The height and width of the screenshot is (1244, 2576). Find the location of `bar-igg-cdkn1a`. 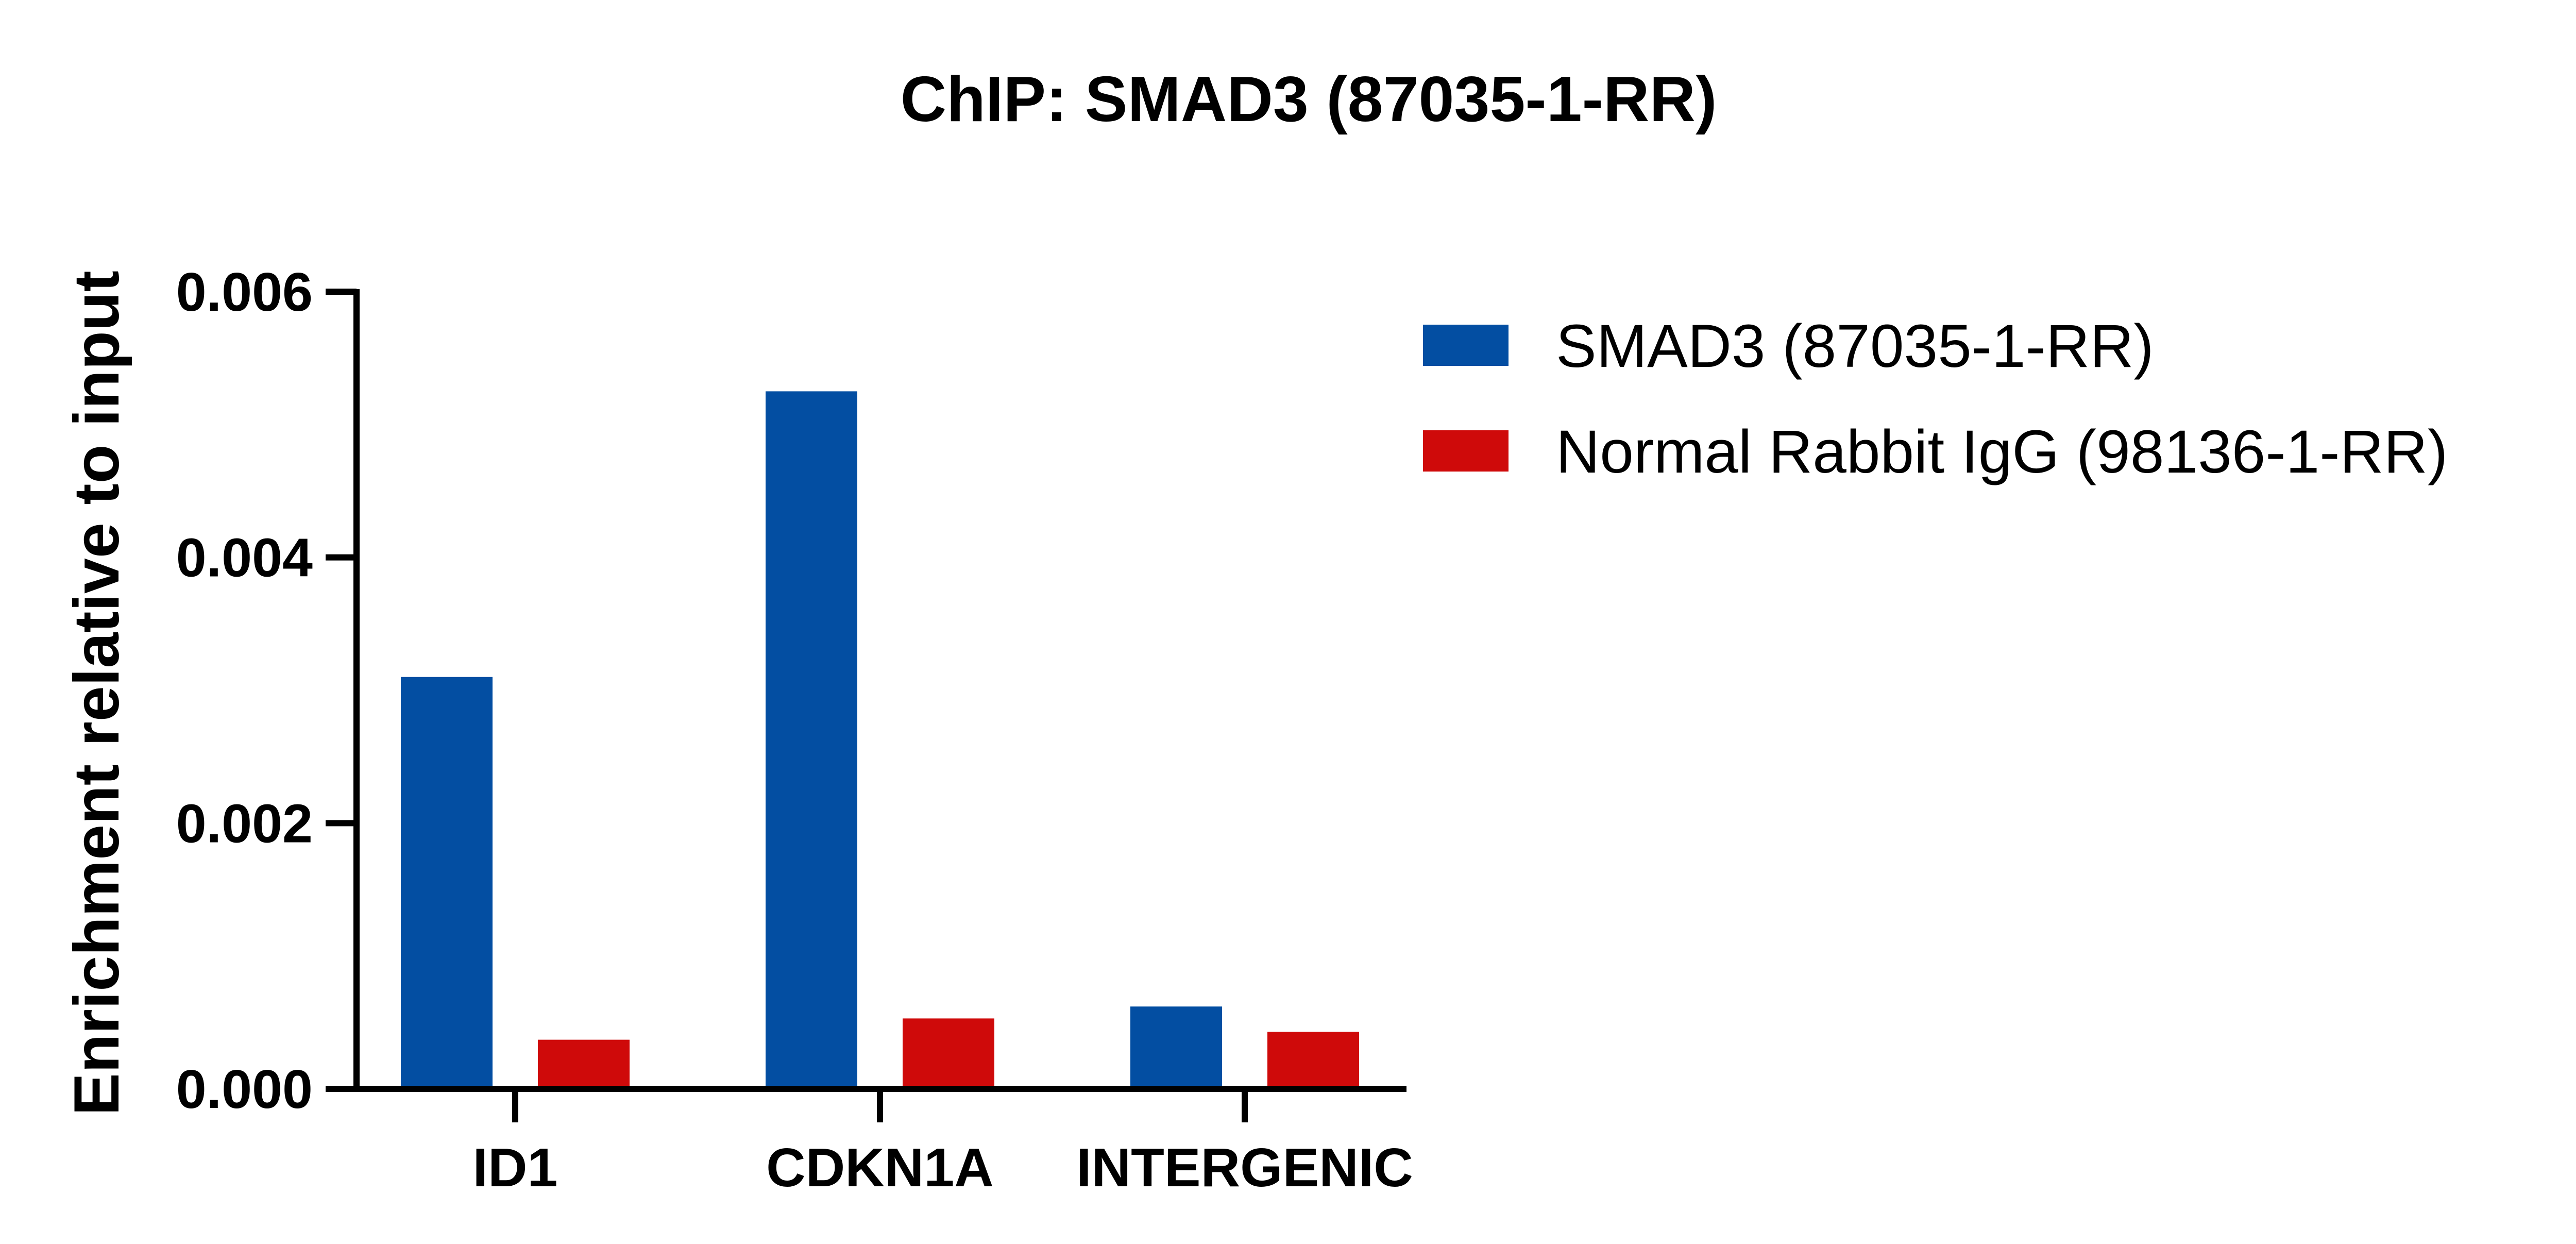

bar-igg-cdkn1a is located at coordinates (948, 1053).